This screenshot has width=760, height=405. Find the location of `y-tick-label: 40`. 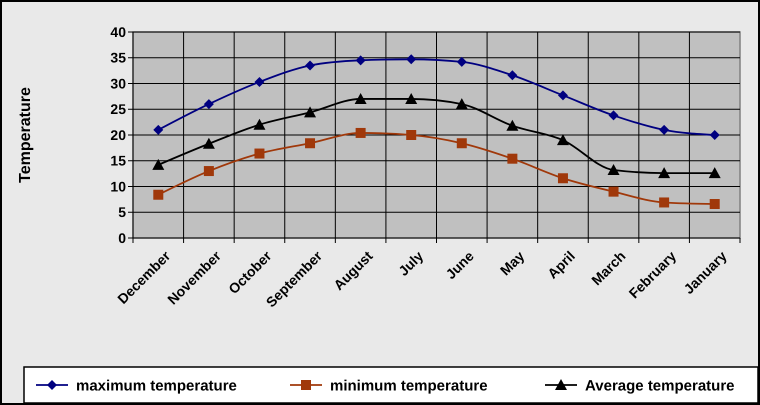

y-tick-label: 40 is located at coordinates (118, 32).